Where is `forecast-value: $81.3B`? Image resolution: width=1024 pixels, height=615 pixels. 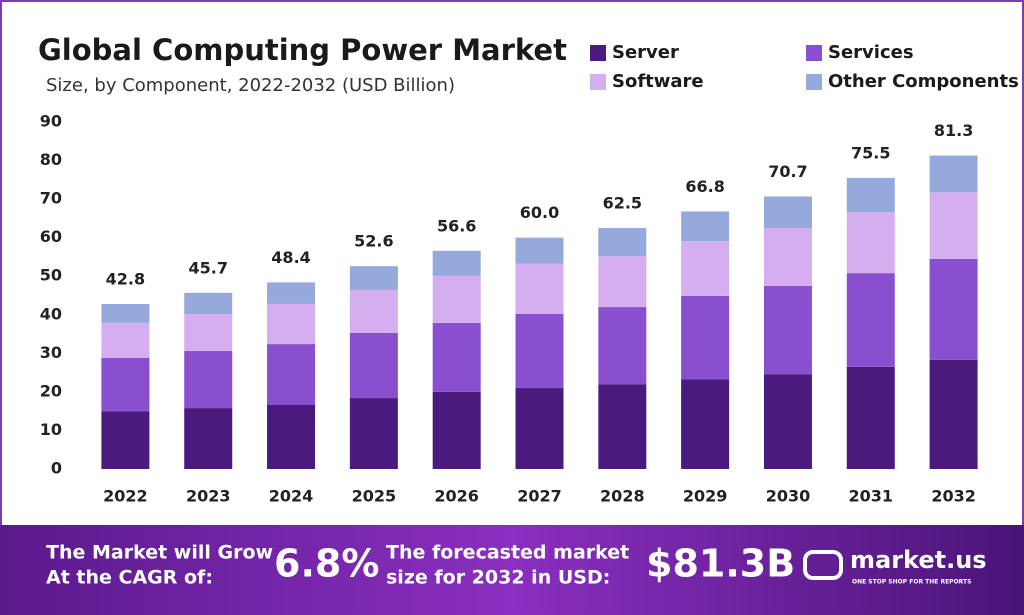 forecast-value: $81.3B is located at coordinates (720, 564).